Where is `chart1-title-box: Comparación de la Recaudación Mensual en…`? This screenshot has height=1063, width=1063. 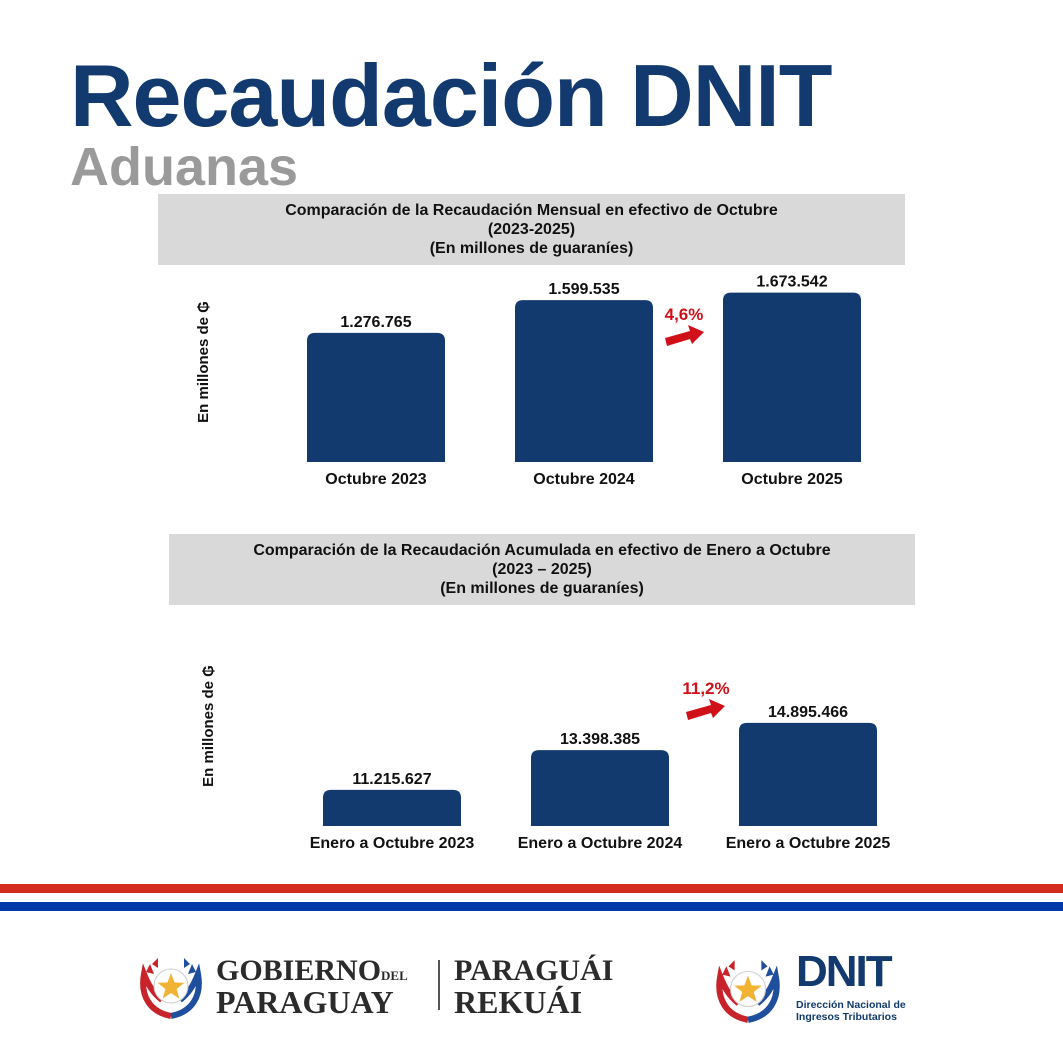
chart1-title-box: Comparación de la Recaudación Mensual en… is located at coordinates (531, 229).